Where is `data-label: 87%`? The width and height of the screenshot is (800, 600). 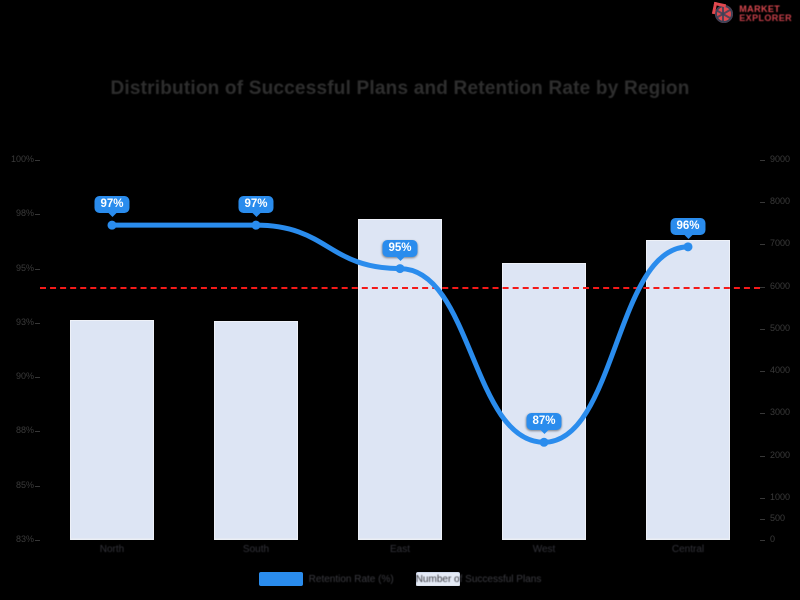 data-label: 87% is located at coordinates (544, 424).